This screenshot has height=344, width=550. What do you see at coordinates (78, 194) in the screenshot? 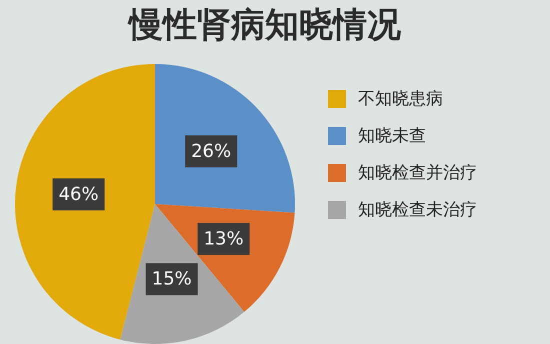
I see `data-label: 46%` at bounding box center [78, 194].